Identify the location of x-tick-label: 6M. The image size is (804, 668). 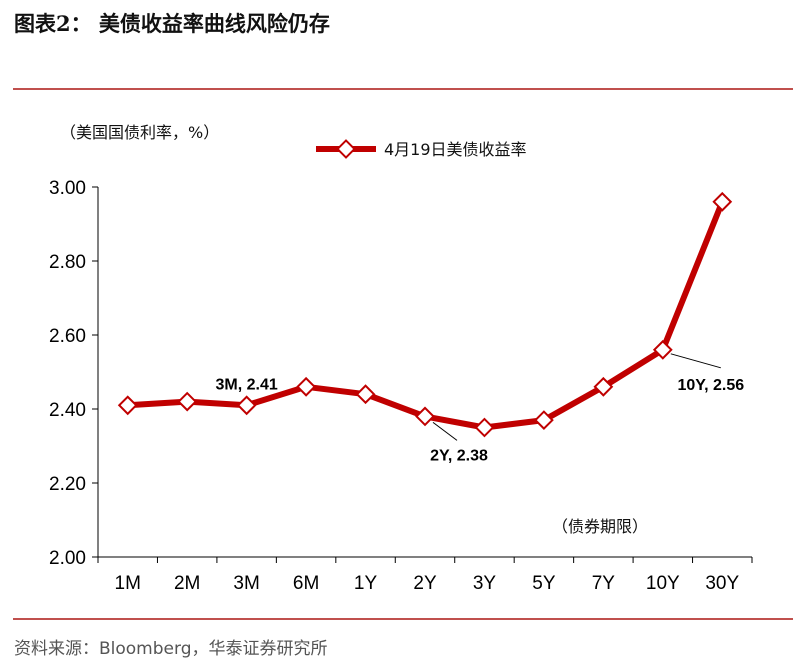
(306, 583).